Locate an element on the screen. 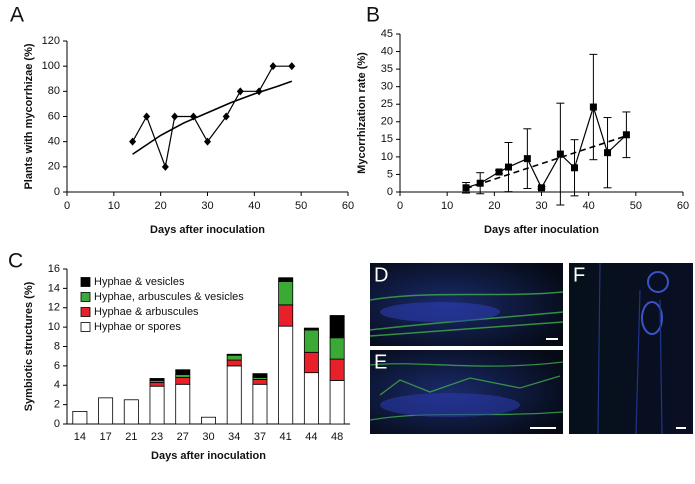 Image resolution: width=695 pixels, height=484 pixels. panel-label: B is located at coordinates (373, 15).